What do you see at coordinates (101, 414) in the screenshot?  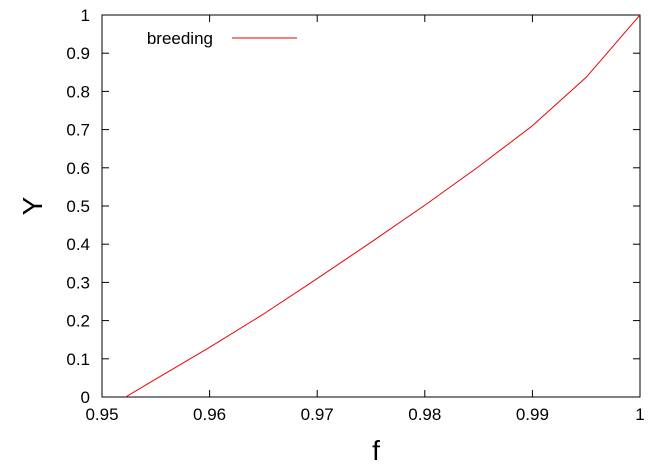 I see `x-tick-label: 0.95` at bounding box center [101, 414].